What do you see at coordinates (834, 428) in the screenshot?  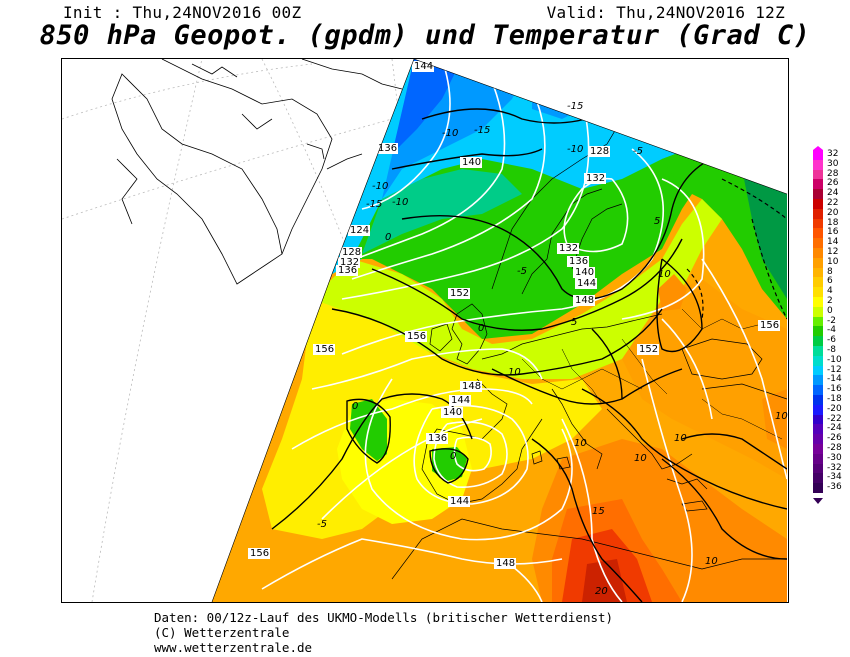 I see `legend-label: -24` at bounding box center [834, 428].